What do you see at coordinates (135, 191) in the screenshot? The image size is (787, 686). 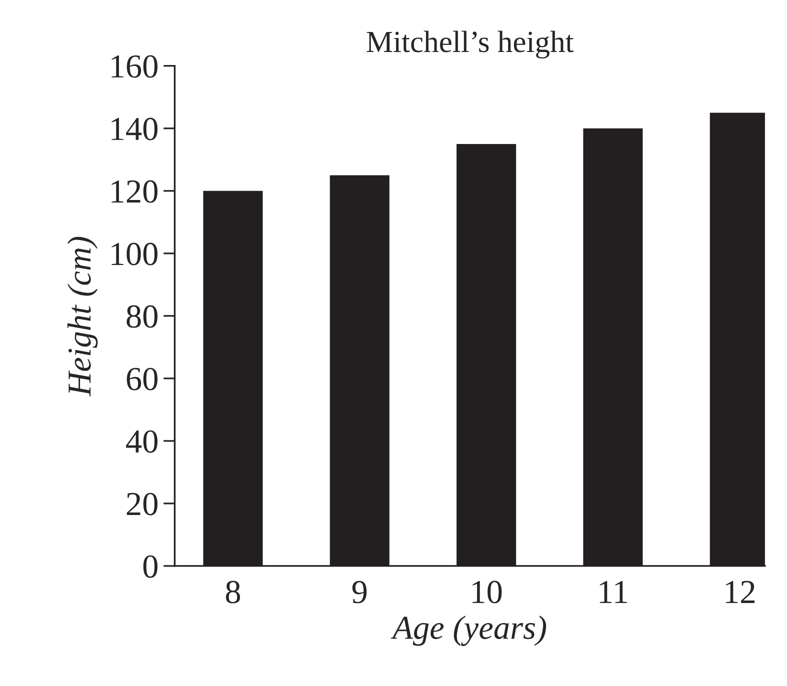 I see `y-tick-label: 120` at bounding box center [135, 191].